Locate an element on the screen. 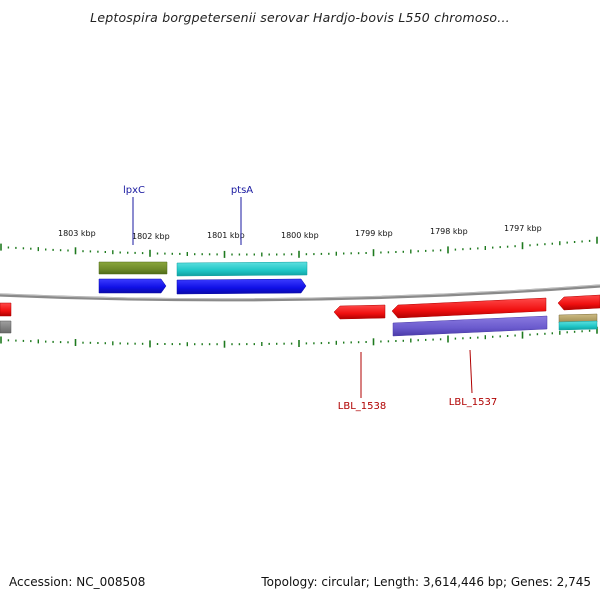 This screenshot has height=600, width=600. gene-name: LBL_1538 is located at coordinates (362, 406).